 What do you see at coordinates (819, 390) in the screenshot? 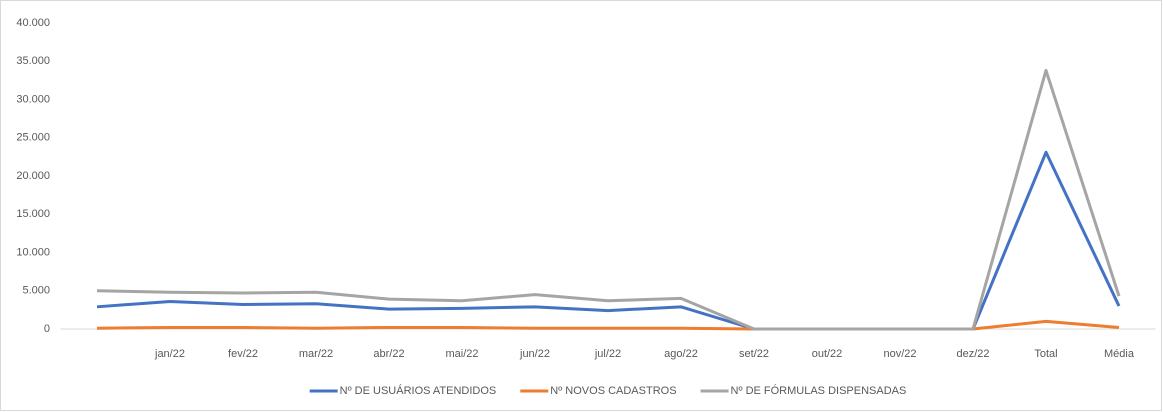
I see `legend-label: Nº DE FÓRMULAS DISPENSADAS` at bounding box center [819, 390].